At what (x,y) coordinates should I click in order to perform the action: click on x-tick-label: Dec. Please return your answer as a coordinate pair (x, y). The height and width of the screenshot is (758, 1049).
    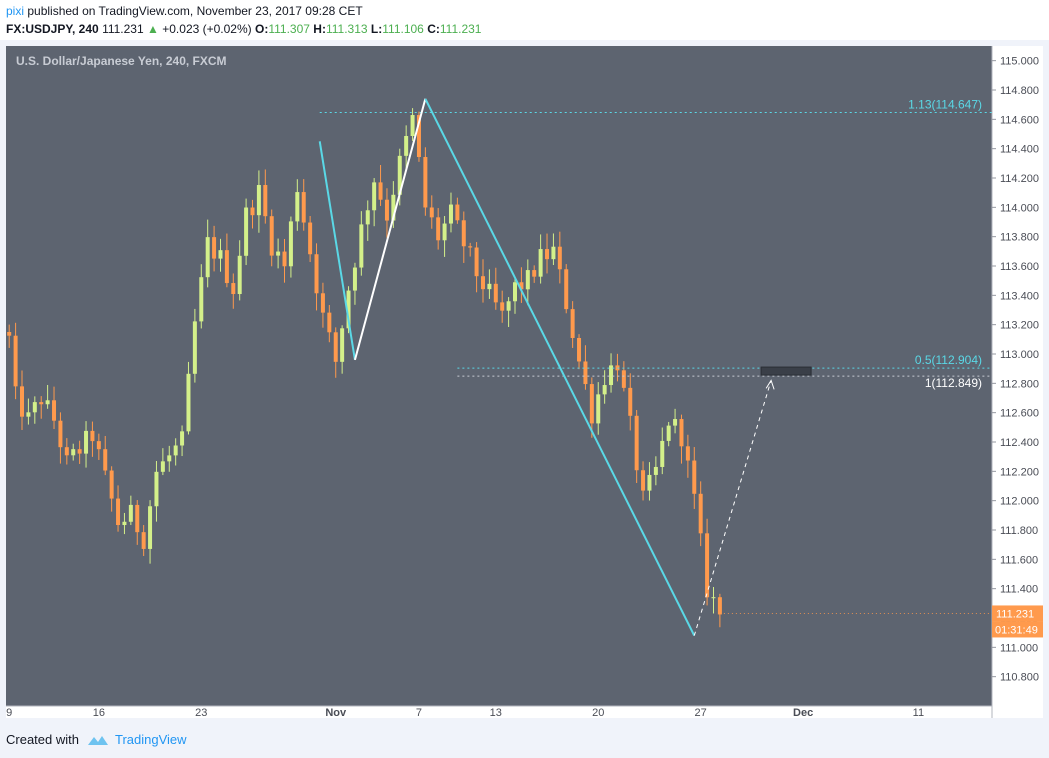
    Looking at the image, I should click on (803, 712).